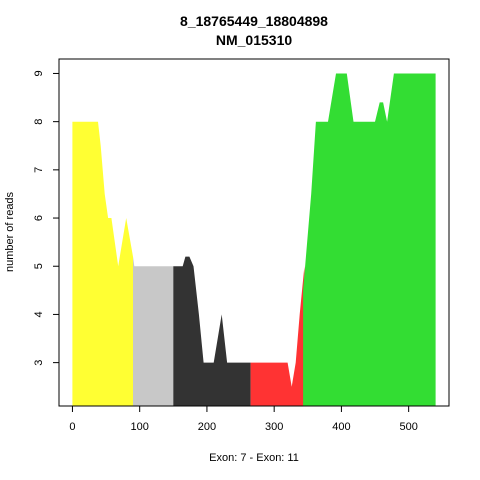  Describe the element at coordinates (39, 363) in the screenshot. I see `y-tick-label: 3` at that location.